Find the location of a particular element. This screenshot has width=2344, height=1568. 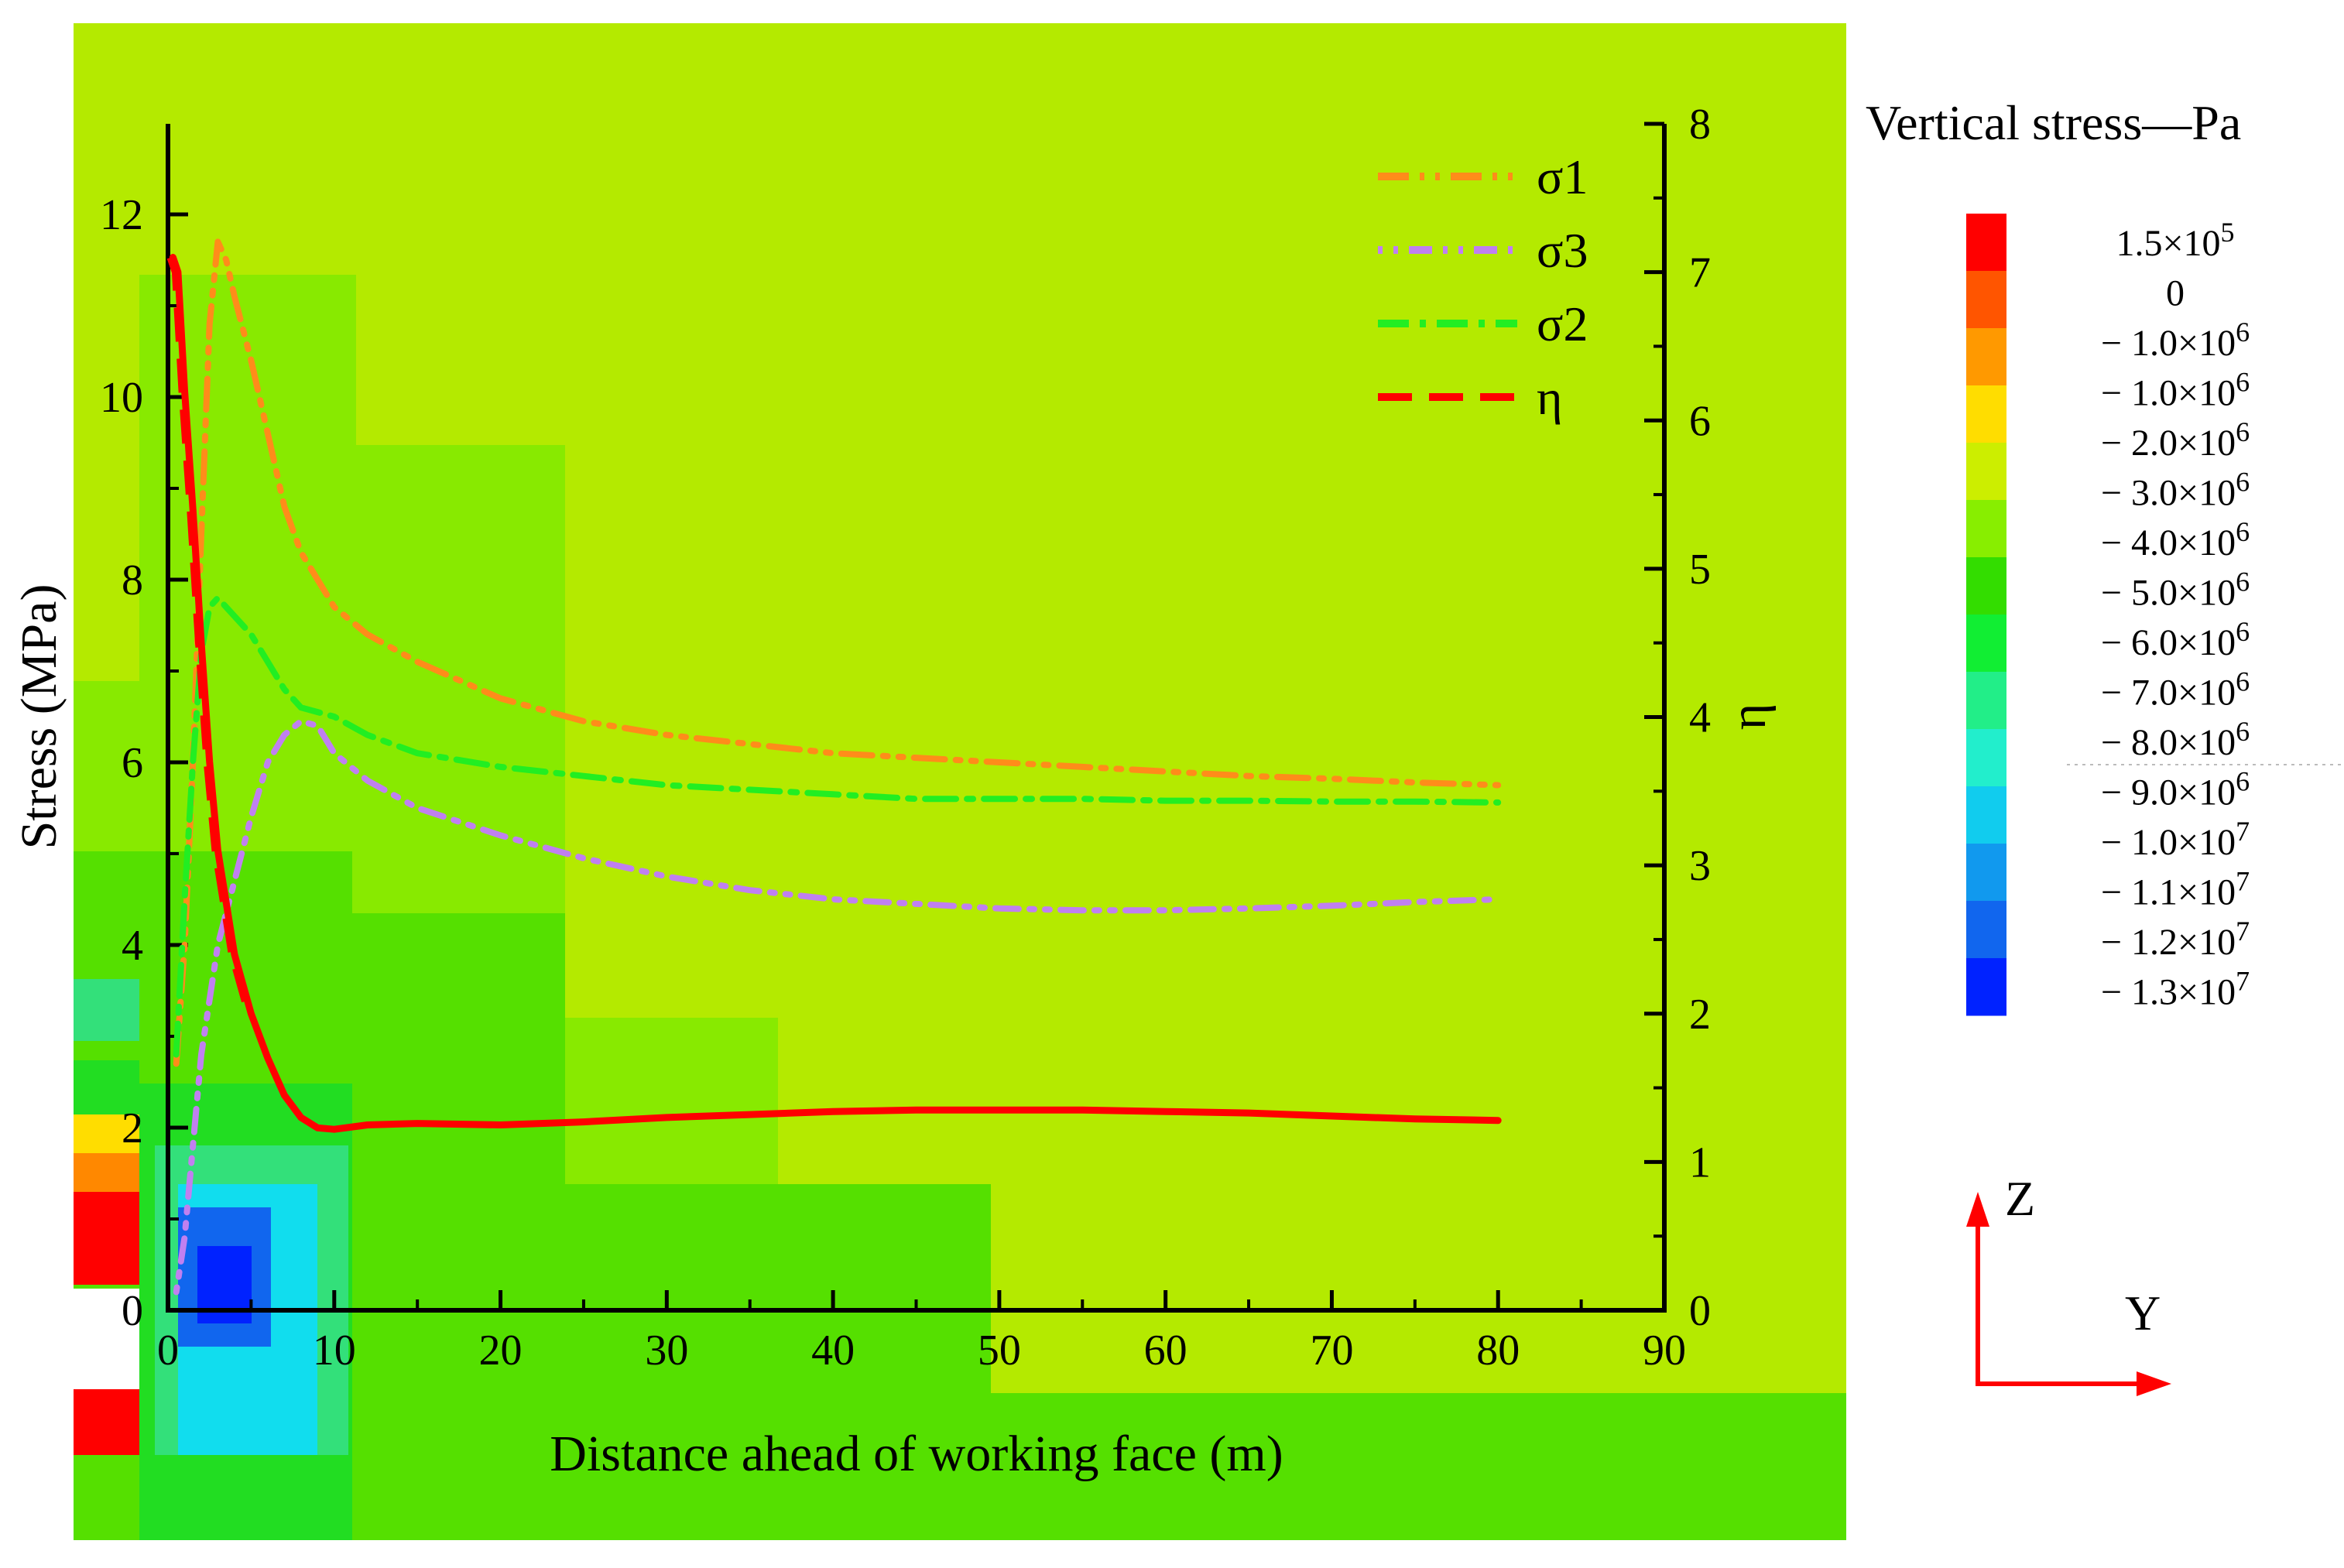

y-arrowhead-icon is located at coordinates (2154, 1383).